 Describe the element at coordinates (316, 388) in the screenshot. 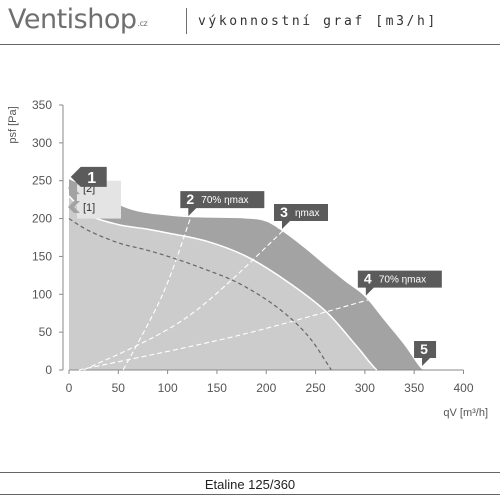

I see `x-tick-label-250: 250` at that location.